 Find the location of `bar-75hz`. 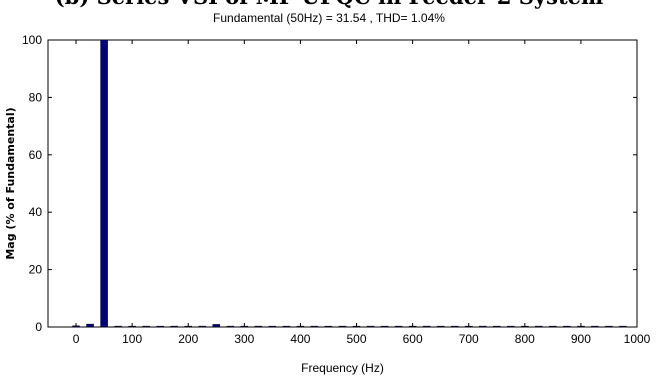

bar-75hz is located at coordinates (118, 326).